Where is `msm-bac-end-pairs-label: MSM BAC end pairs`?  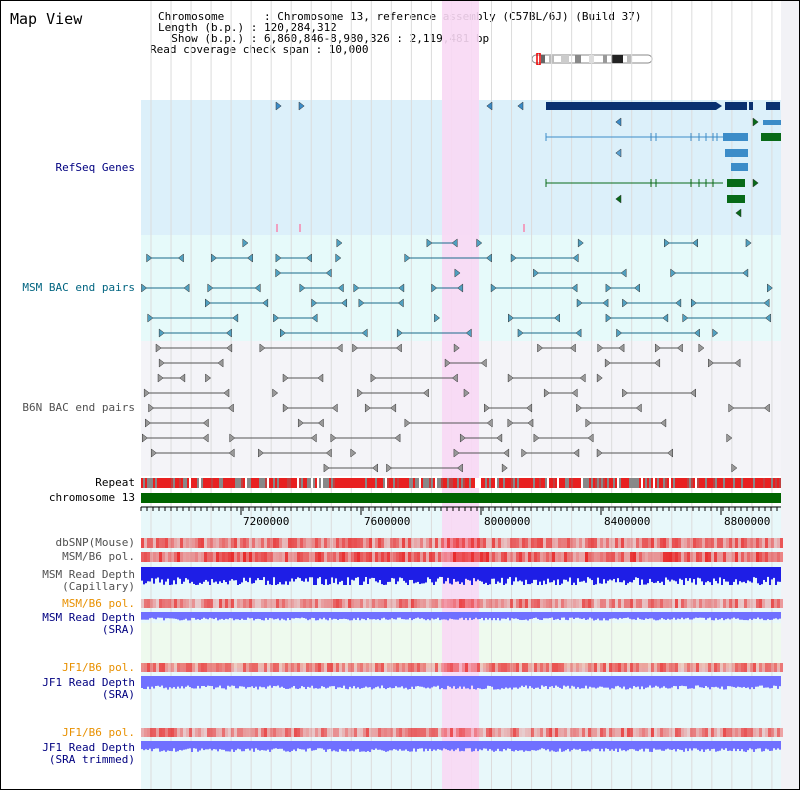 msm-bac-end-pairs-label: MSM BAC end pairs is located at coordinates (78, 287).